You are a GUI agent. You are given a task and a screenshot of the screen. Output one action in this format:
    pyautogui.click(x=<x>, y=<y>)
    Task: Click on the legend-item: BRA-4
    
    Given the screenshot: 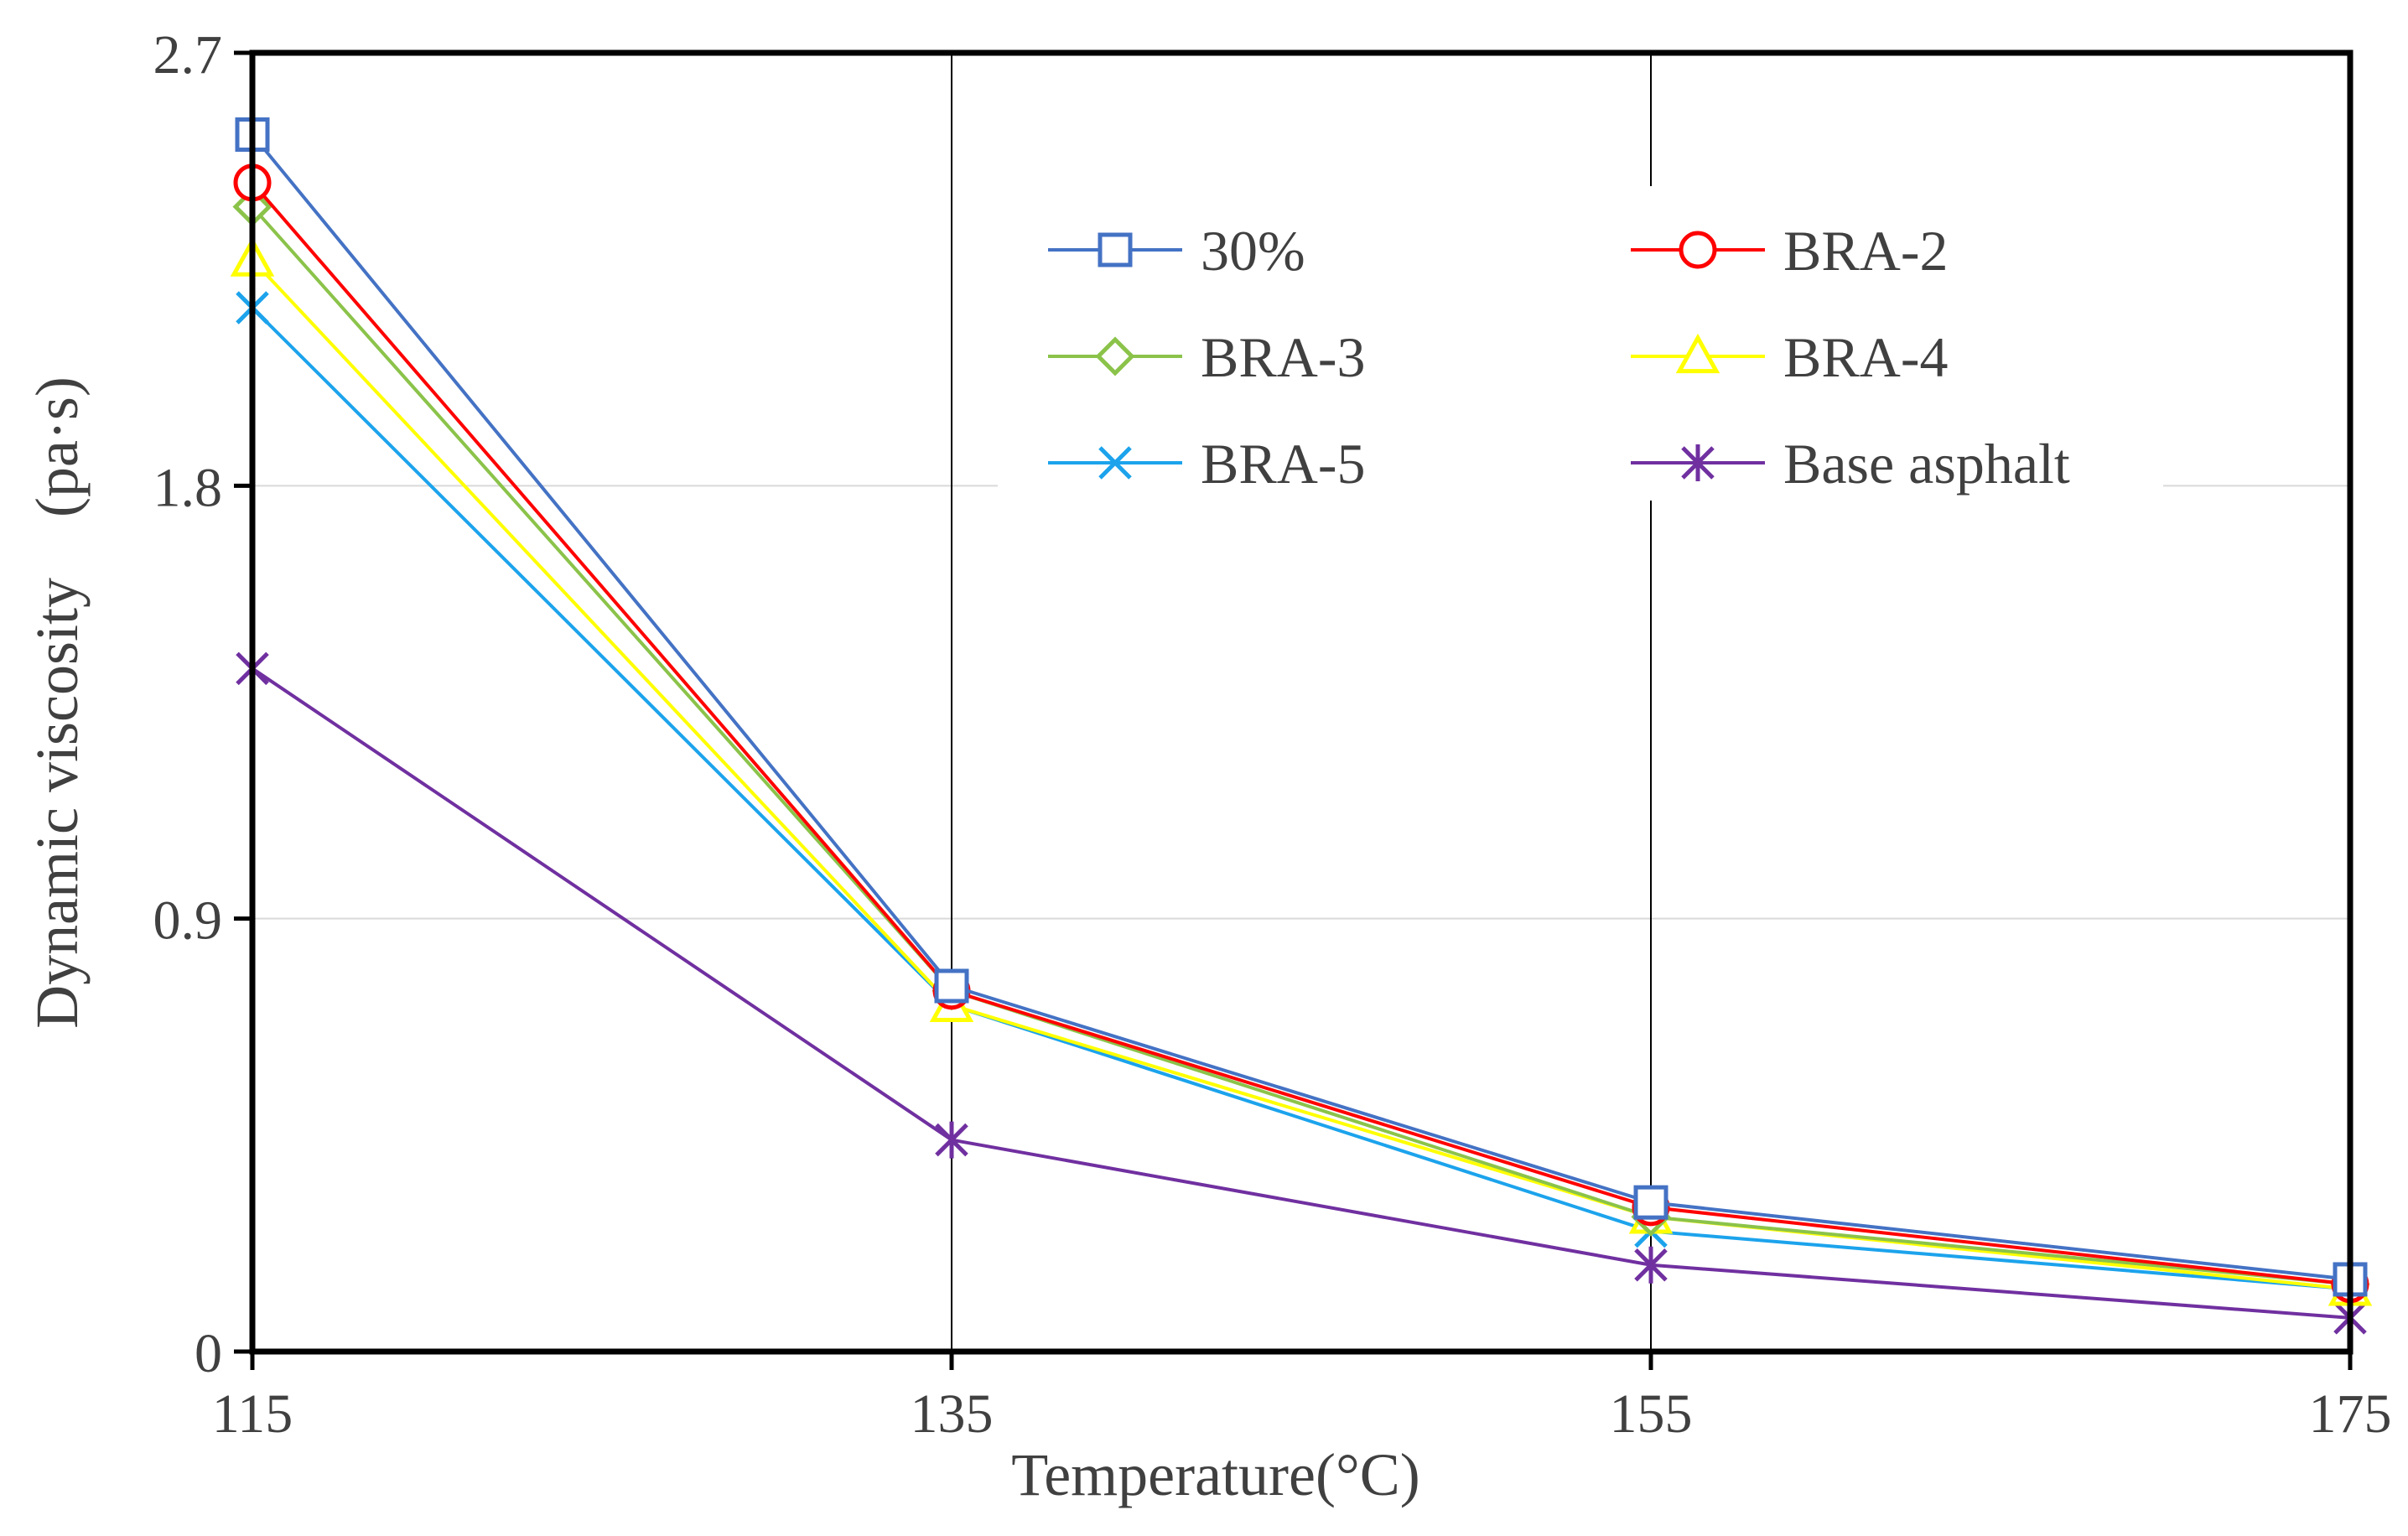 What is the action you would take?
    pyautogui.click(x=1789, y=357)
    